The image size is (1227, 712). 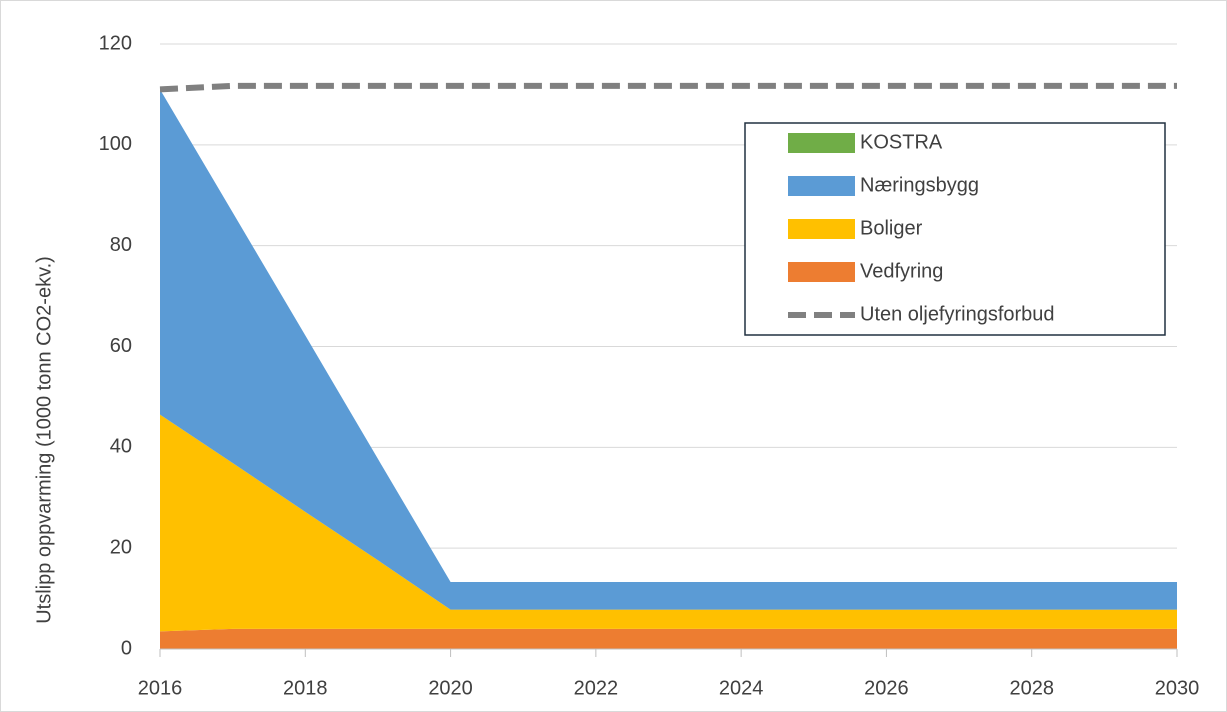 I want to click on x-tick-label: 2024, so click(x=741, y=688).